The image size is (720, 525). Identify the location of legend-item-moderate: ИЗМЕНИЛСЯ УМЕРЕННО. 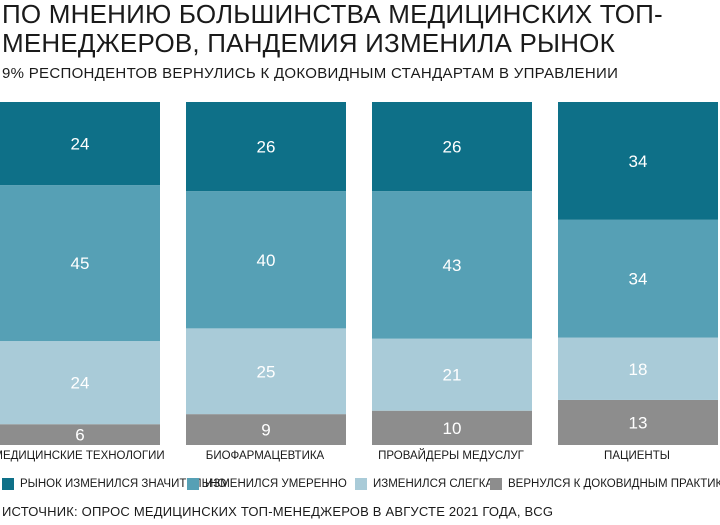
(267, 484).